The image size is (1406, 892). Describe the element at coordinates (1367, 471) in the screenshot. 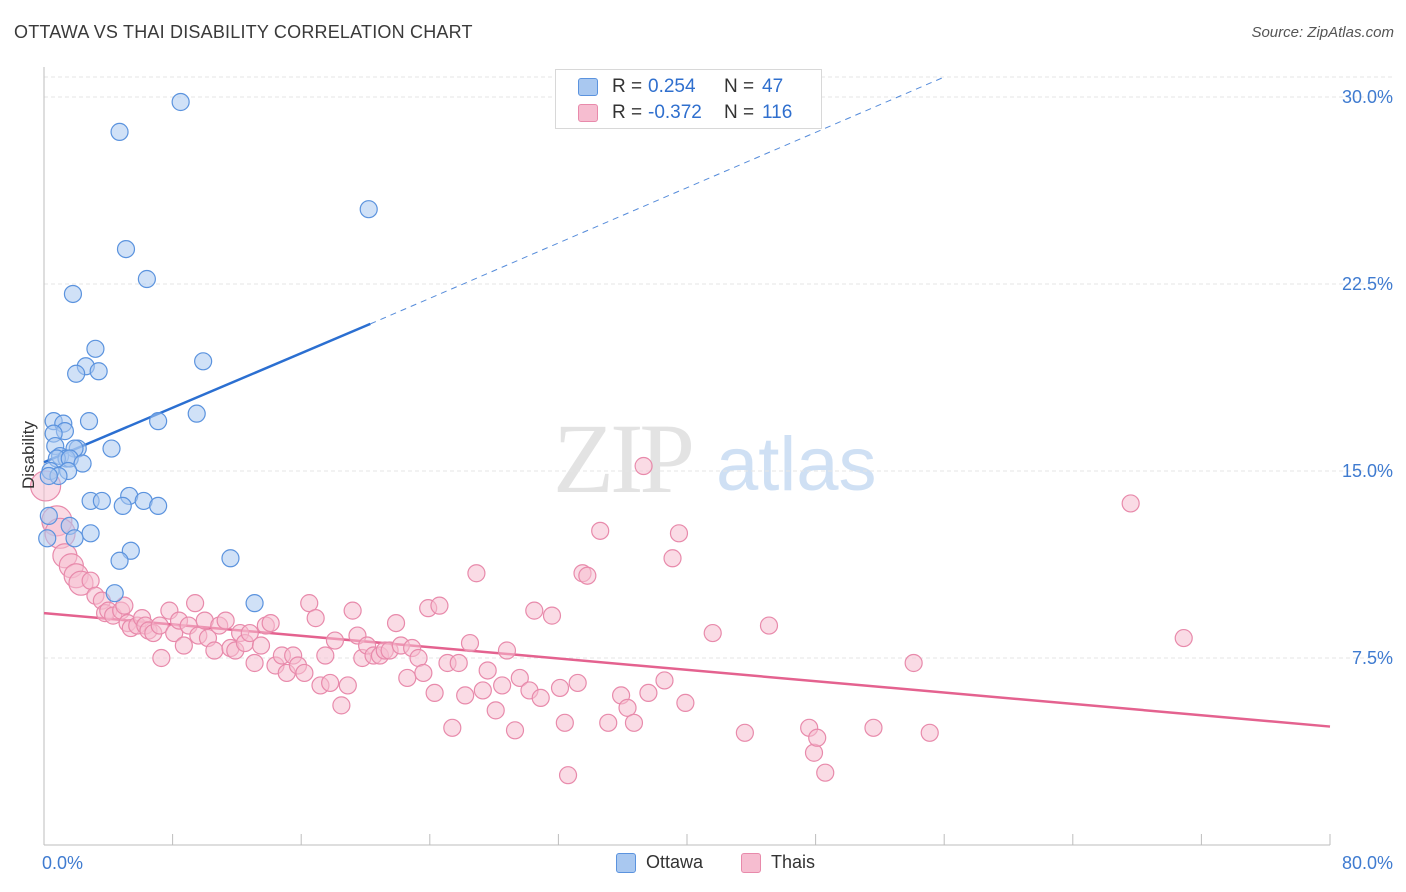

I see `y-tick-label: 15.0%` at that location.